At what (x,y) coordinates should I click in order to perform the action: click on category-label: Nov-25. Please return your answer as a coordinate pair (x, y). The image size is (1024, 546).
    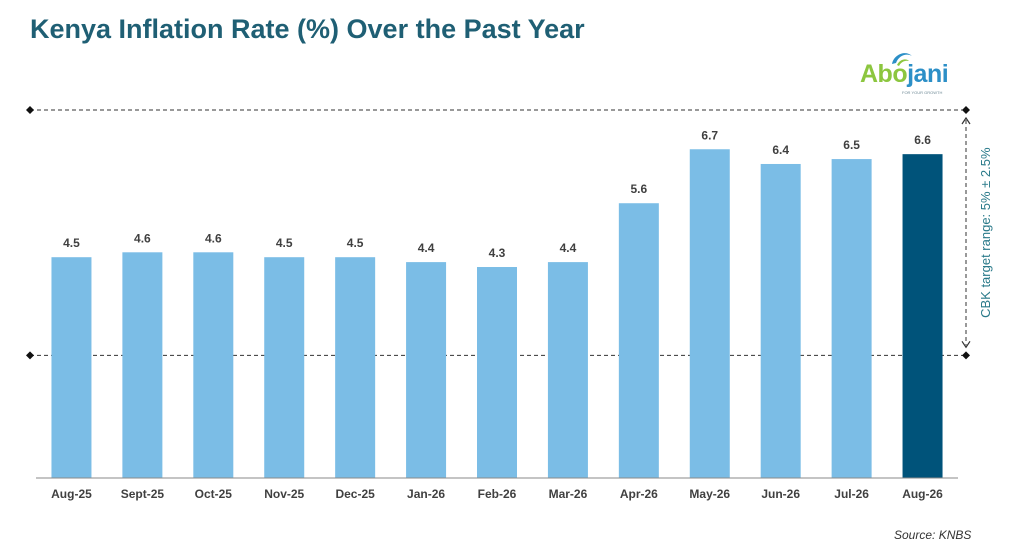
    Looking at the image, I should click on (284, 494).